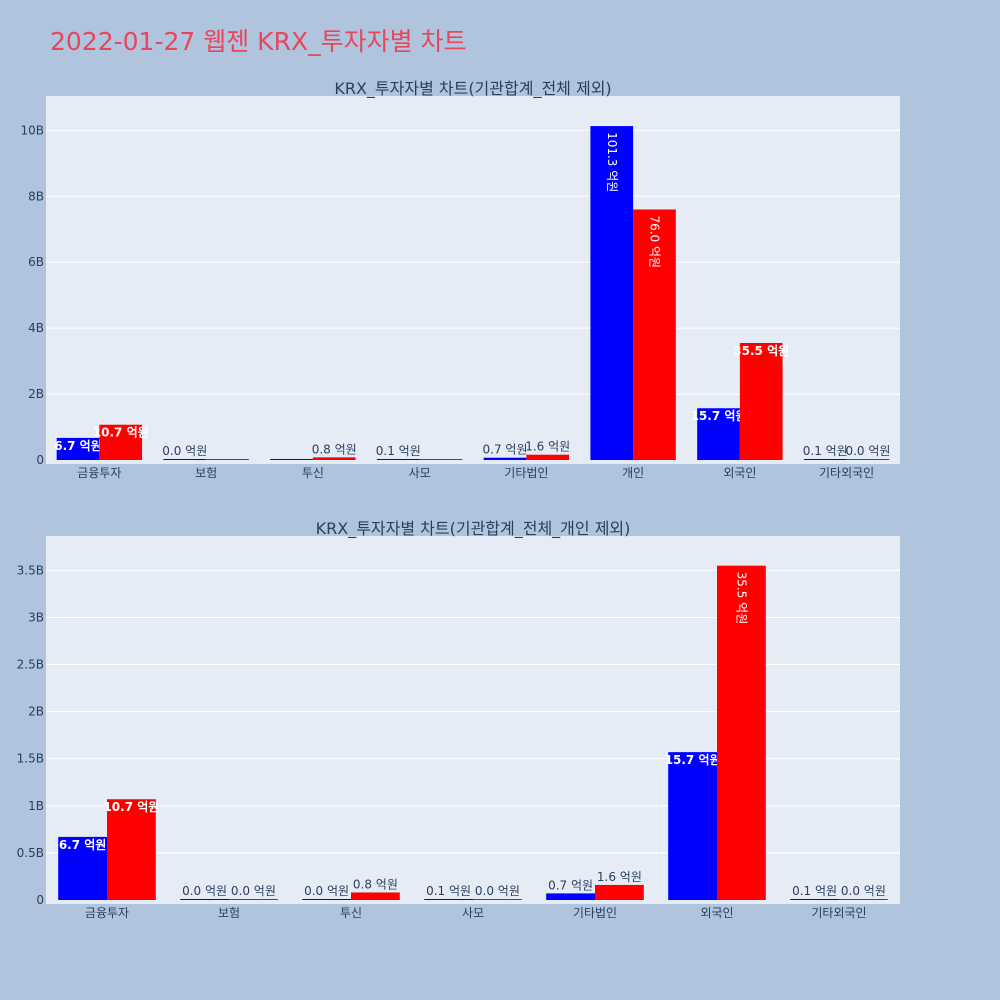  What do you see at coordinates (633, 473) in the screenshot?
I see `x-tick-label: 개인` at bounding box center [633, 473].